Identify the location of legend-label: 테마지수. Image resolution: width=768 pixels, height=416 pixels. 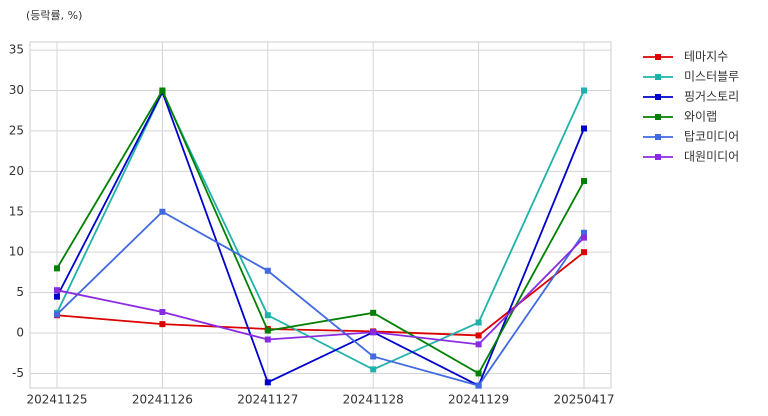
(706, 57).